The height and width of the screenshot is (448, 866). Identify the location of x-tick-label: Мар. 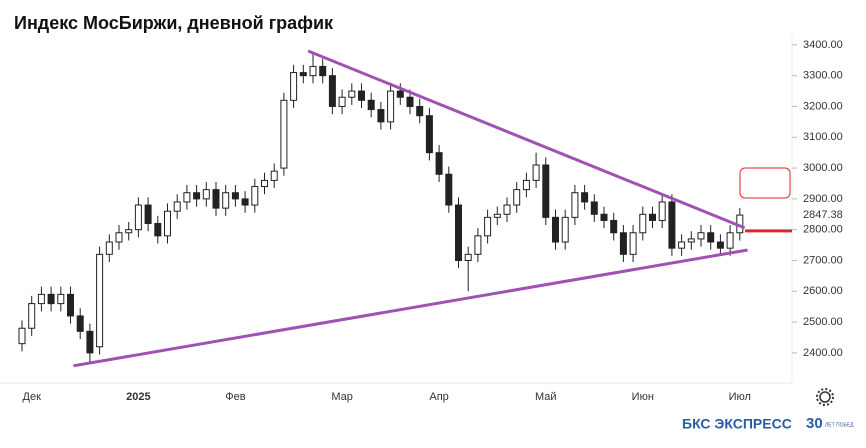
(342, 397).